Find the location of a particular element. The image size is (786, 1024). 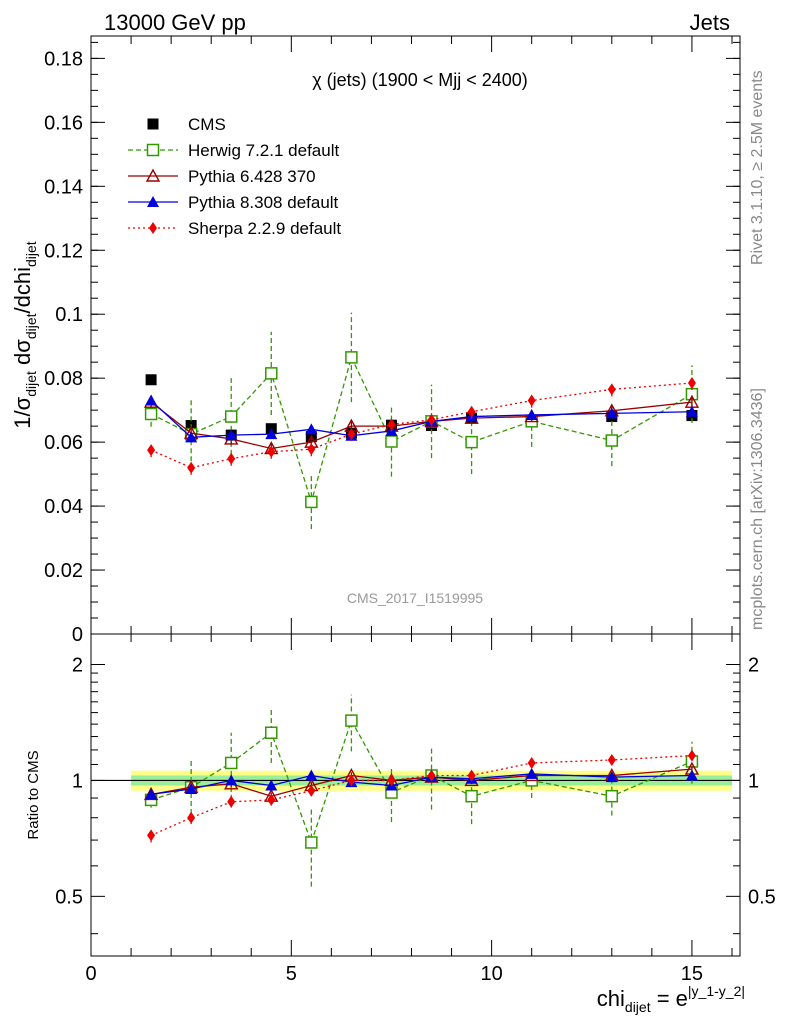

main-series-4-line is located at coordinates (421, 425).